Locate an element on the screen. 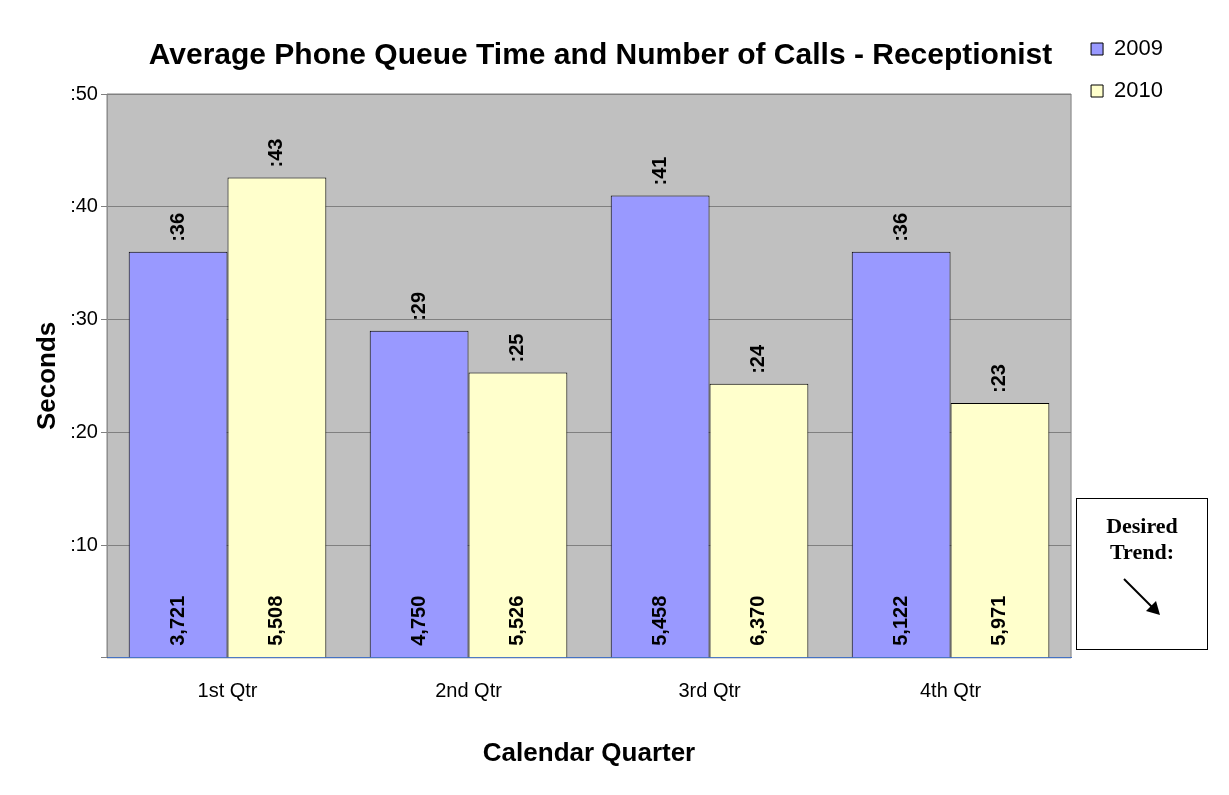 Image resolution: width=1229 pixels, height=795 pixels. annotation: 3,721 is located at coordinates (176, 620).